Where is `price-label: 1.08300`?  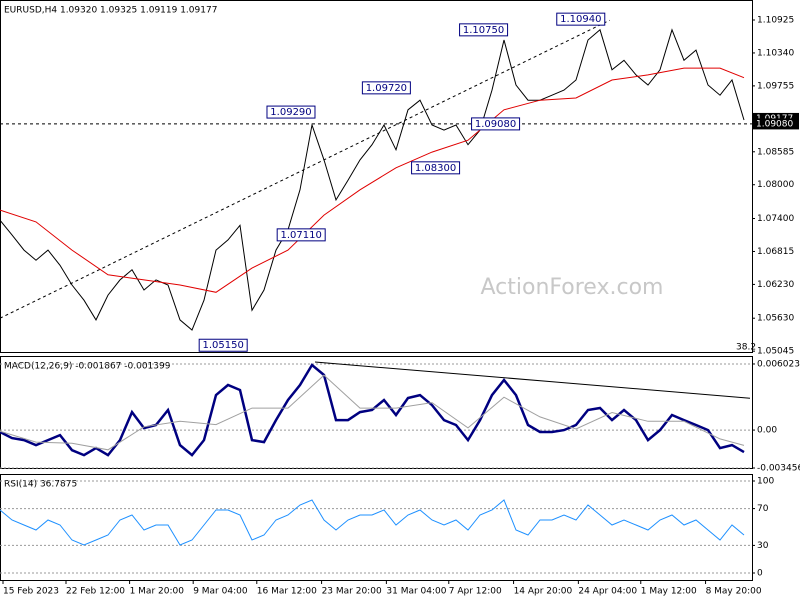
price-label: 1.08300 is located at coordinates (435, 168).